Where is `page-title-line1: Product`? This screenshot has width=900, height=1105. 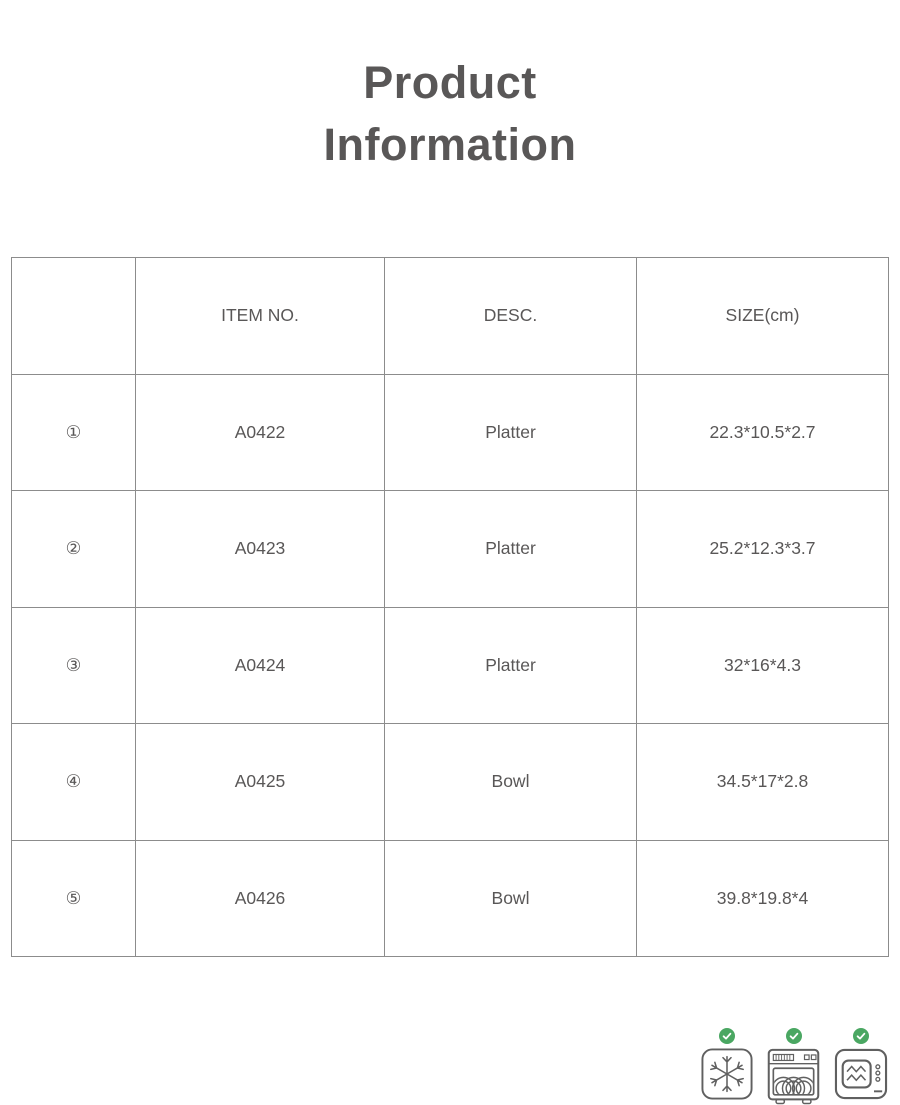
page-title-line1: Product is located at coordinates (450, 82).